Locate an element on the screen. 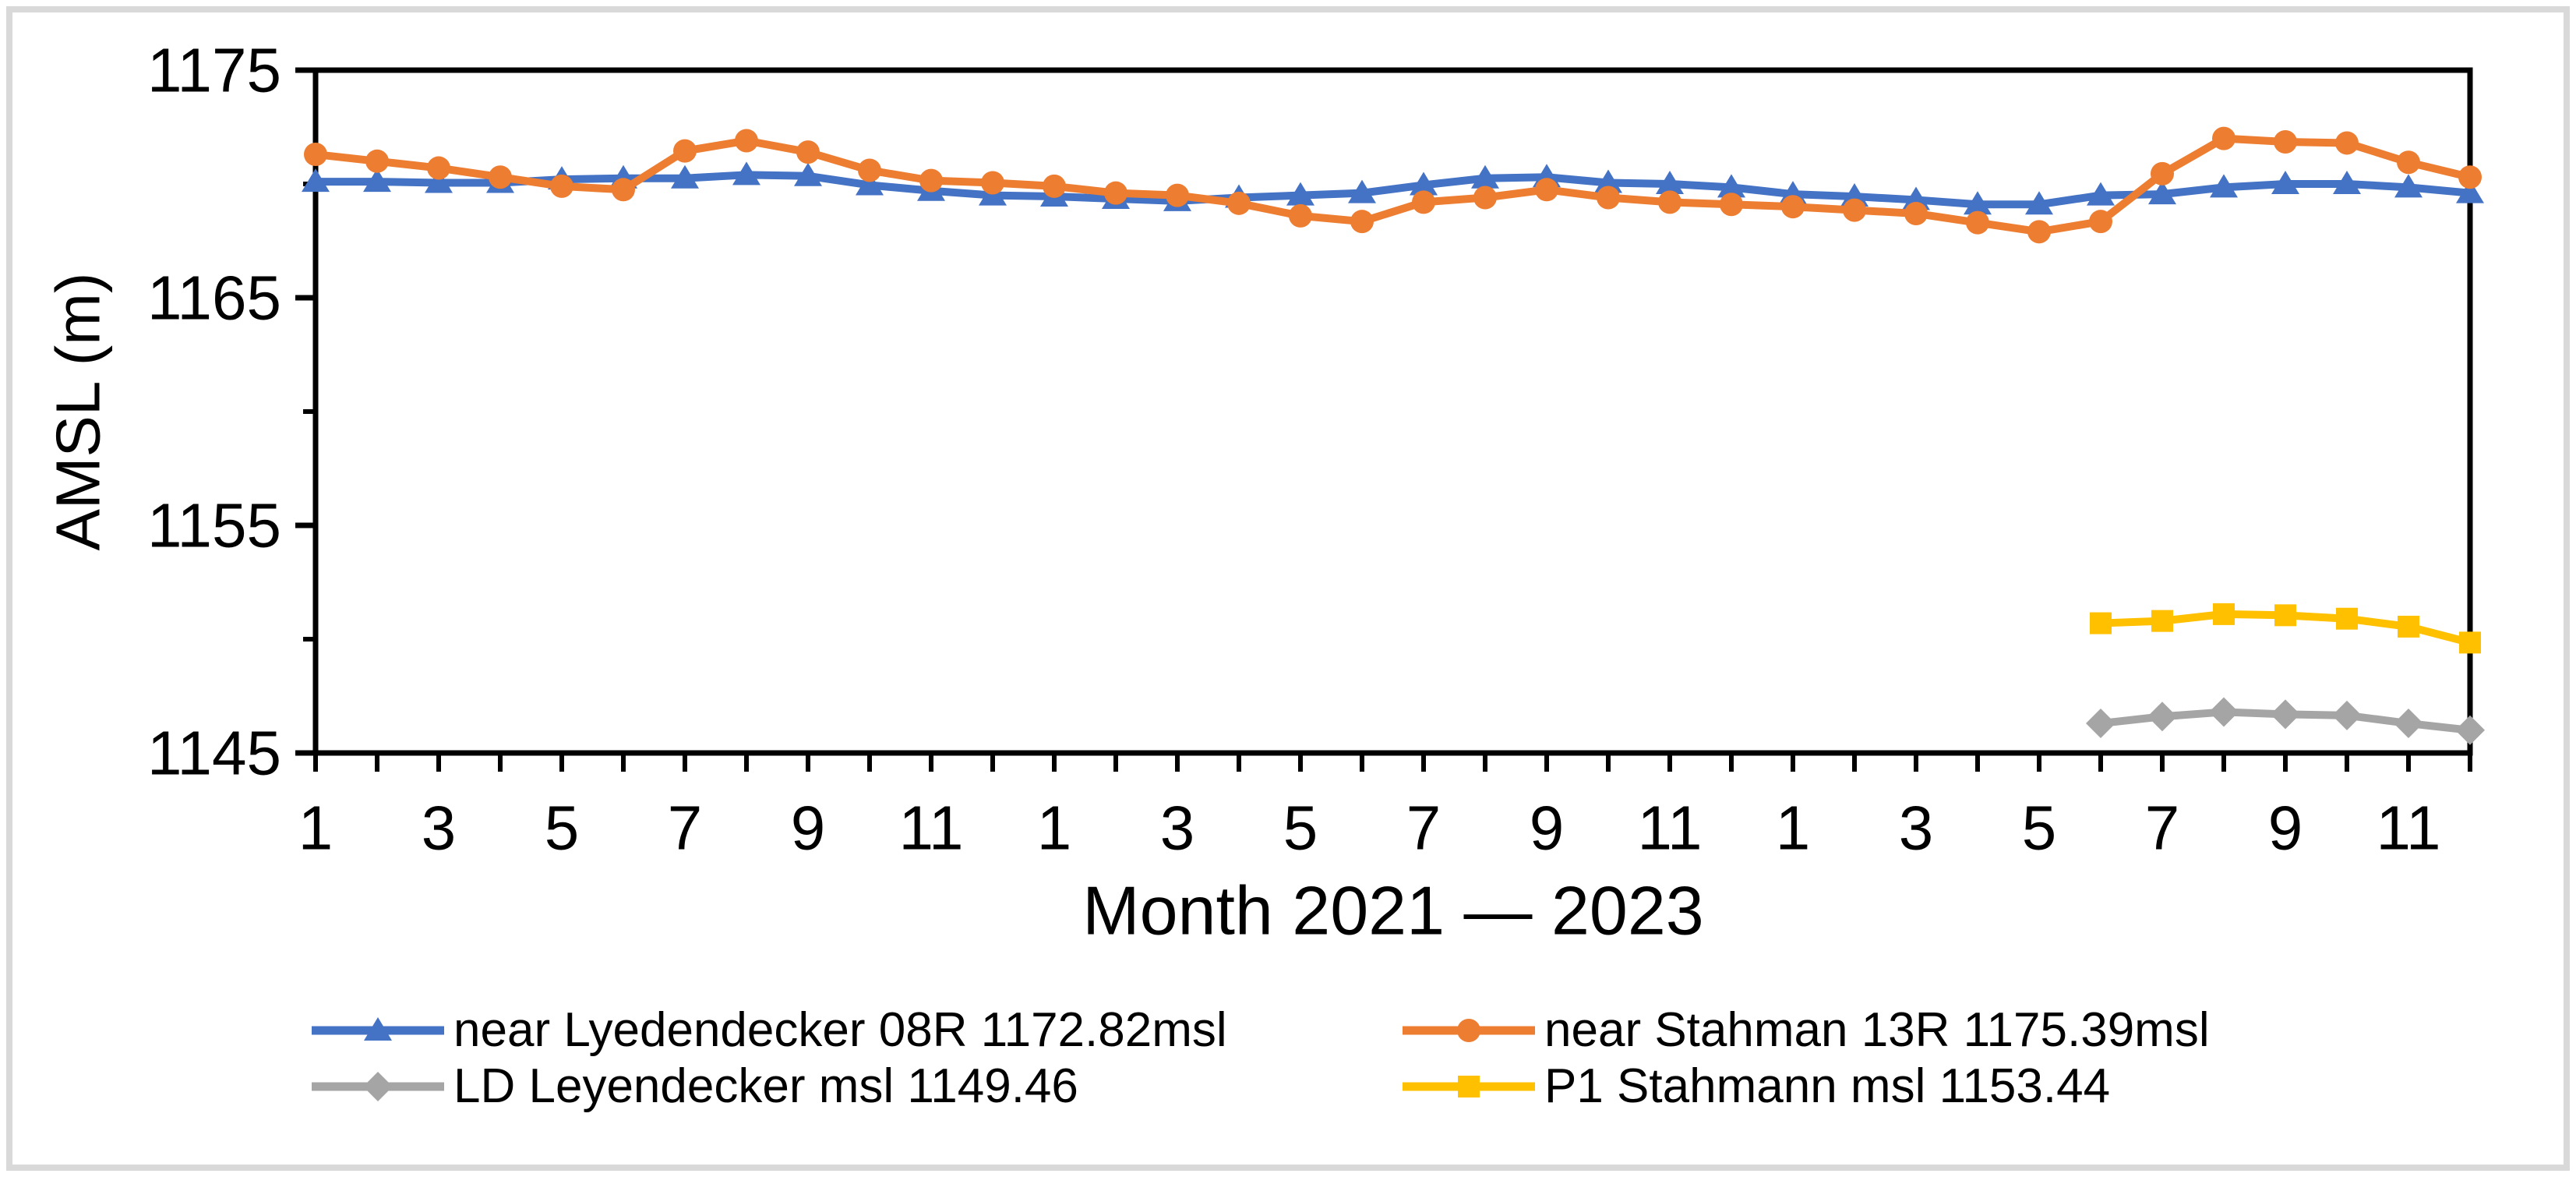 The image size is (2576, 1177). legend-item-near-lyedendecker: near Lyedendecker 08R 1172.82msl is located at coordinates (769, 1030).